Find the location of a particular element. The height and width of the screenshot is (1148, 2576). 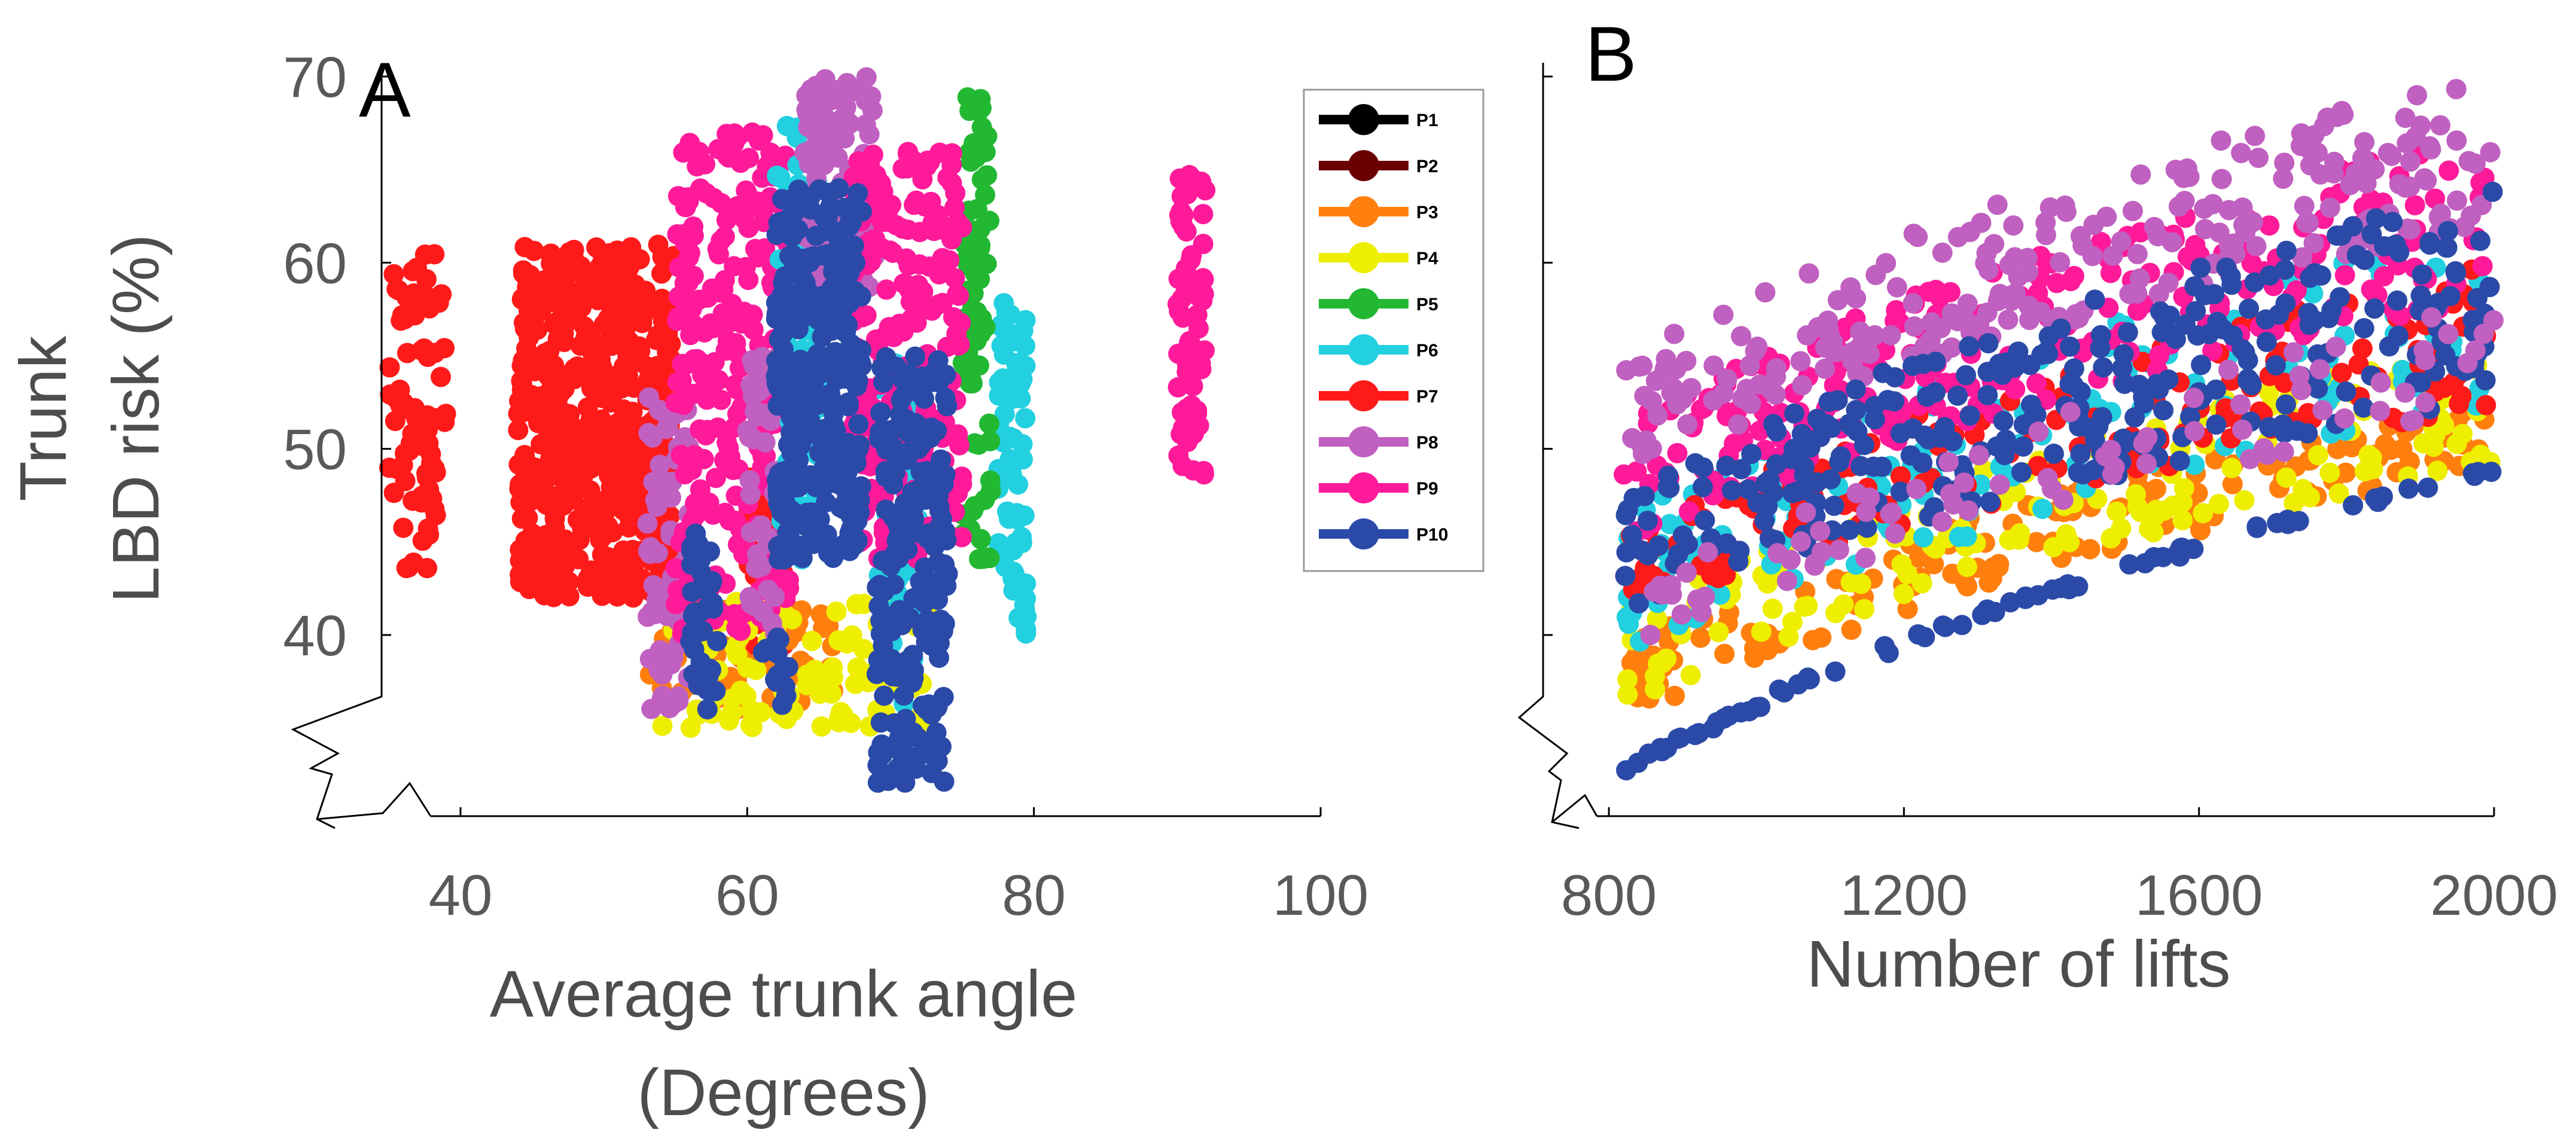

panel-b-letter: B is located at coordinates (1611, 53).